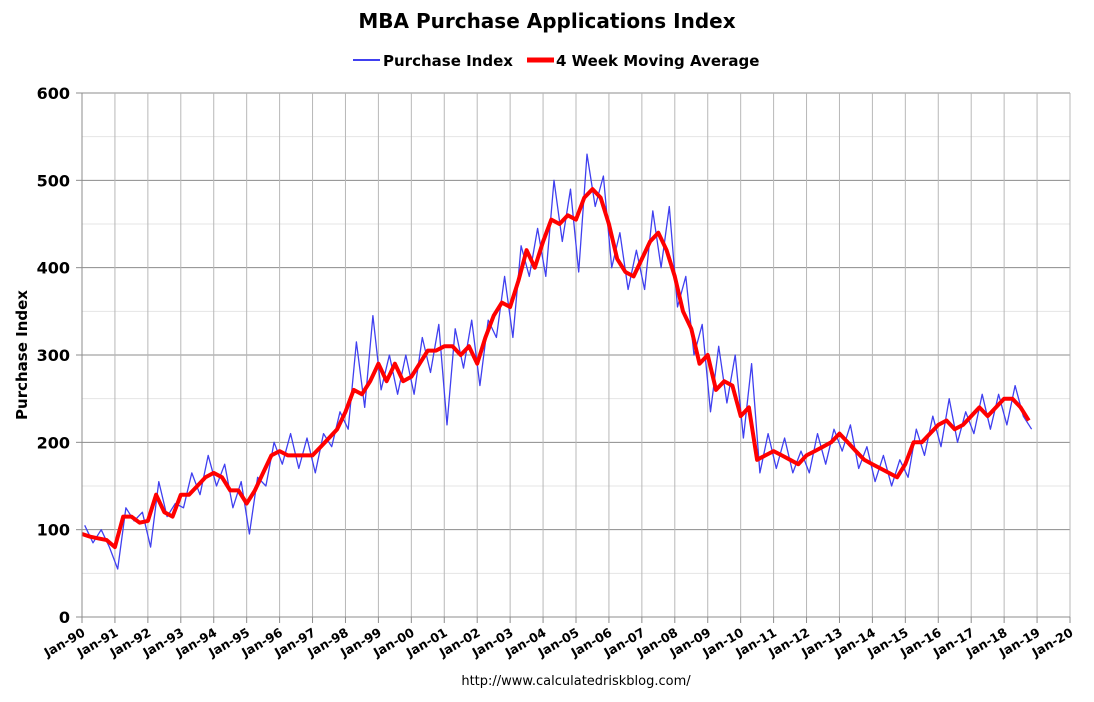  What do you see at coordinates (53, 268) in the screenshot?
I see `y-tick-label: 400` at bounding box center [53, 268].